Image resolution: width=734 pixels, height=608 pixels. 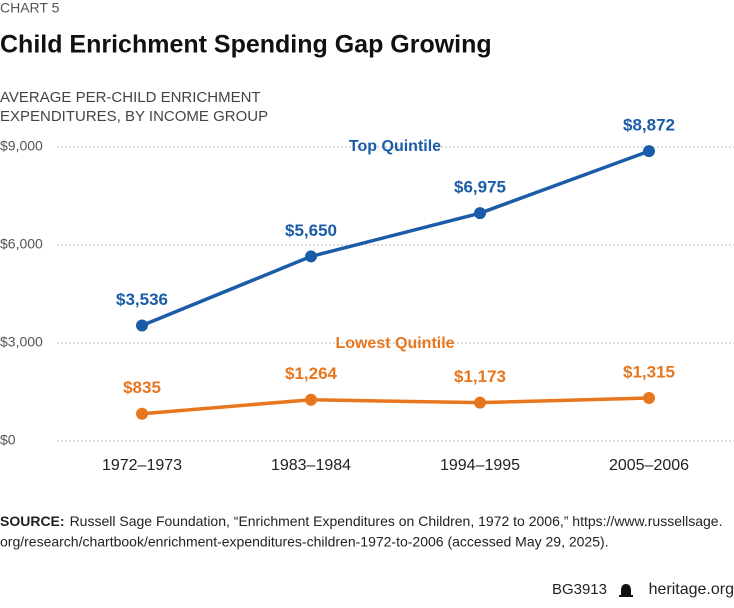 I want to click on y-tick-label: $6,000, so click(x=21, y=244).